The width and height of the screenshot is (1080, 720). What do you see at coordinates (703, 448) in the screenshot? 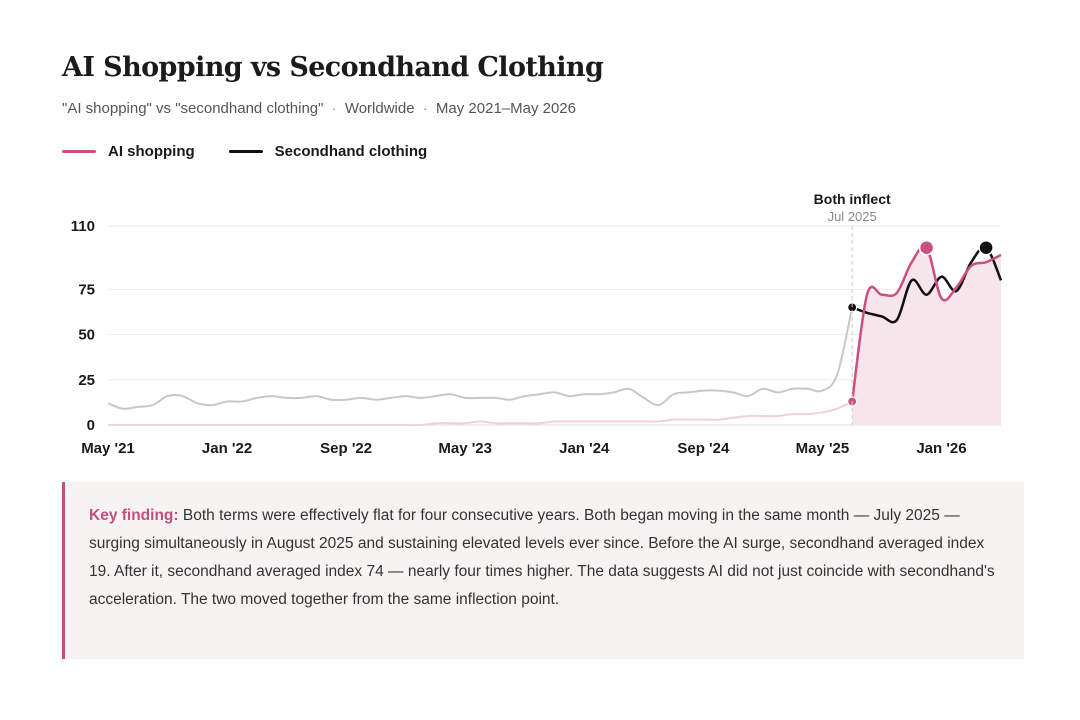
I see `x-tick-label-2024-09: Sep '24` at bounding box center [703, 448].